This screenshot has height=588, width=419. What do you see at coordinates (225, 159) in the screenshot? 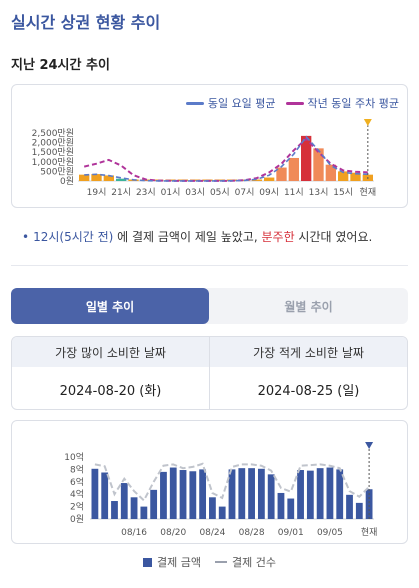
I see `series-line-last-week-avg` at bounding box center [225, 159].